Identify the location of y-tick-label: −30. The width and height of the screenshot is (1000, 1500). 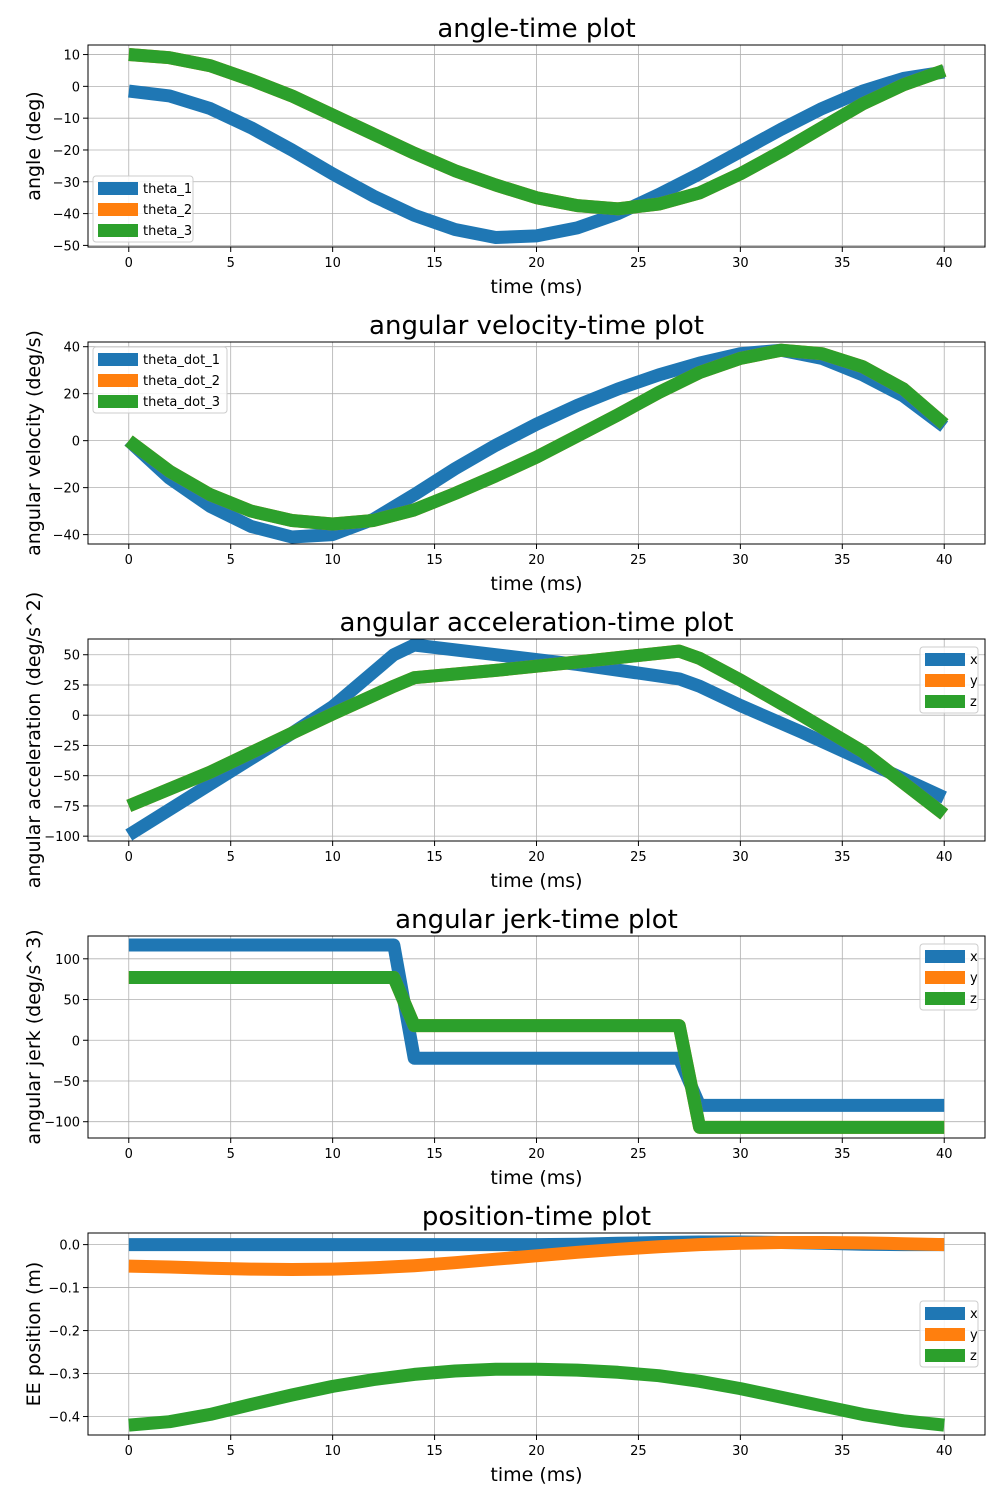
(66, 183).